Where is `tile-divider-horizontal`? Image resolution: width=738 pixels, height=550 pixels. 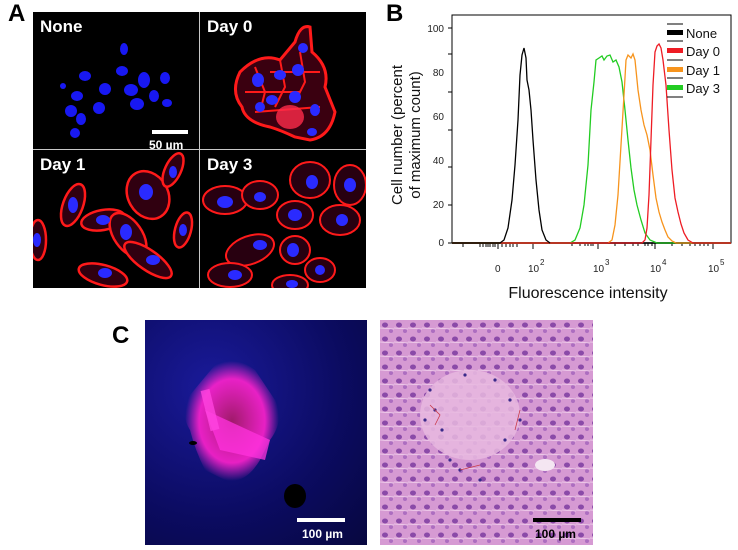 tile-divider-horizontal is located at coordinates (199, 149).